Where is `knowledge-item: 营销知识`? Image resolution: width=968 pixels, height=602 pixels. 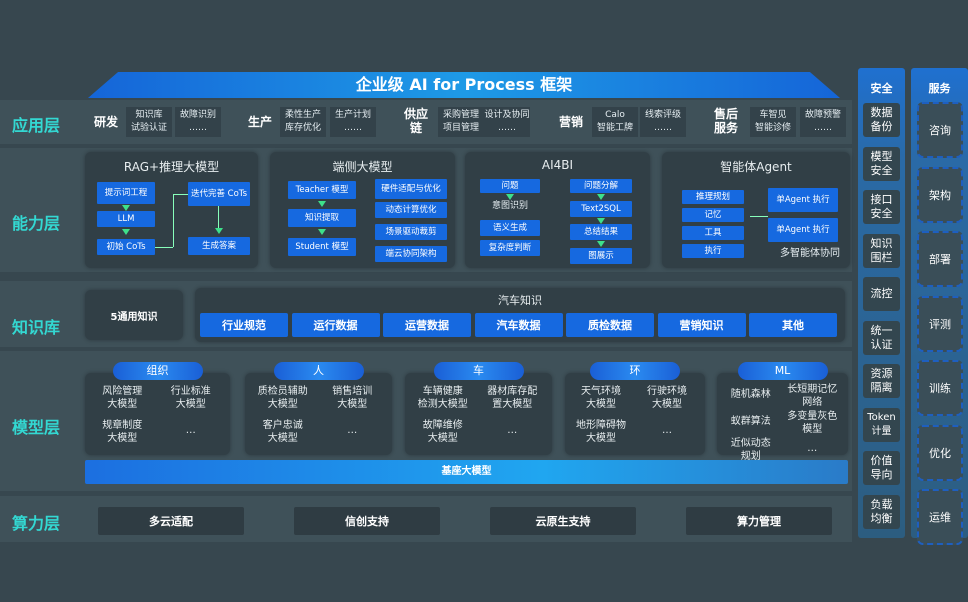 knowledge-item: 营销知识 is located at coordinates (701, 325).